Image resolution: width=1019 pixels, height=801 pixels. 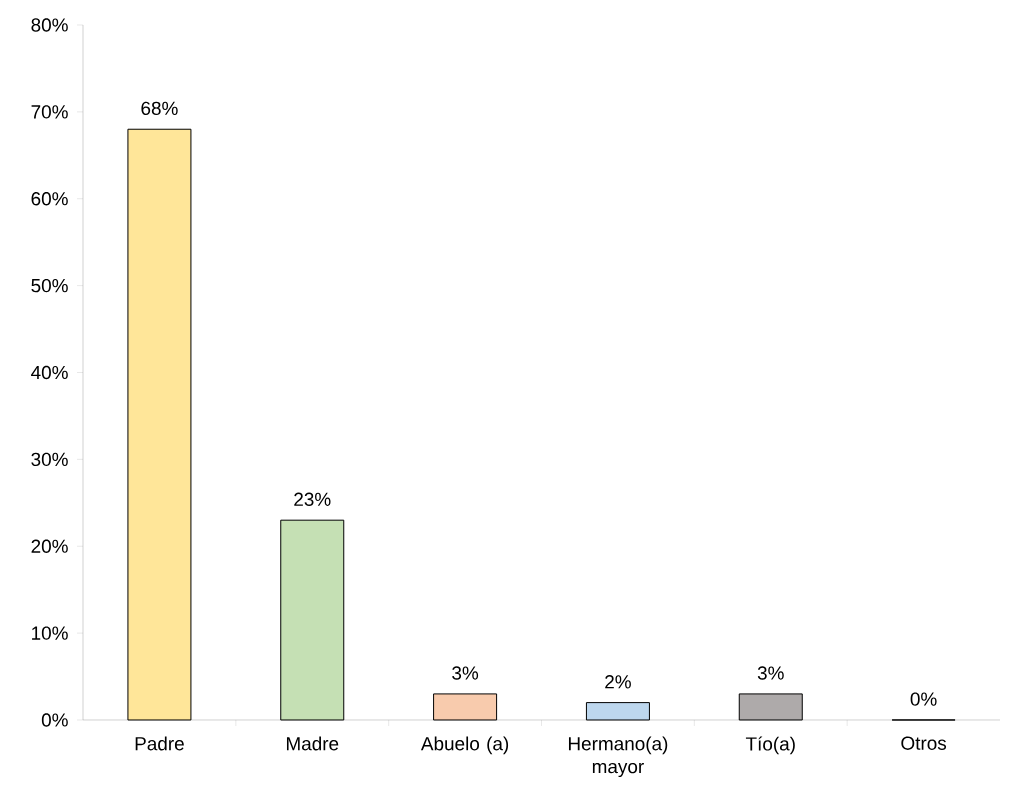 I want to click on x-tick-label: Otros, so click(x=924, y=743).